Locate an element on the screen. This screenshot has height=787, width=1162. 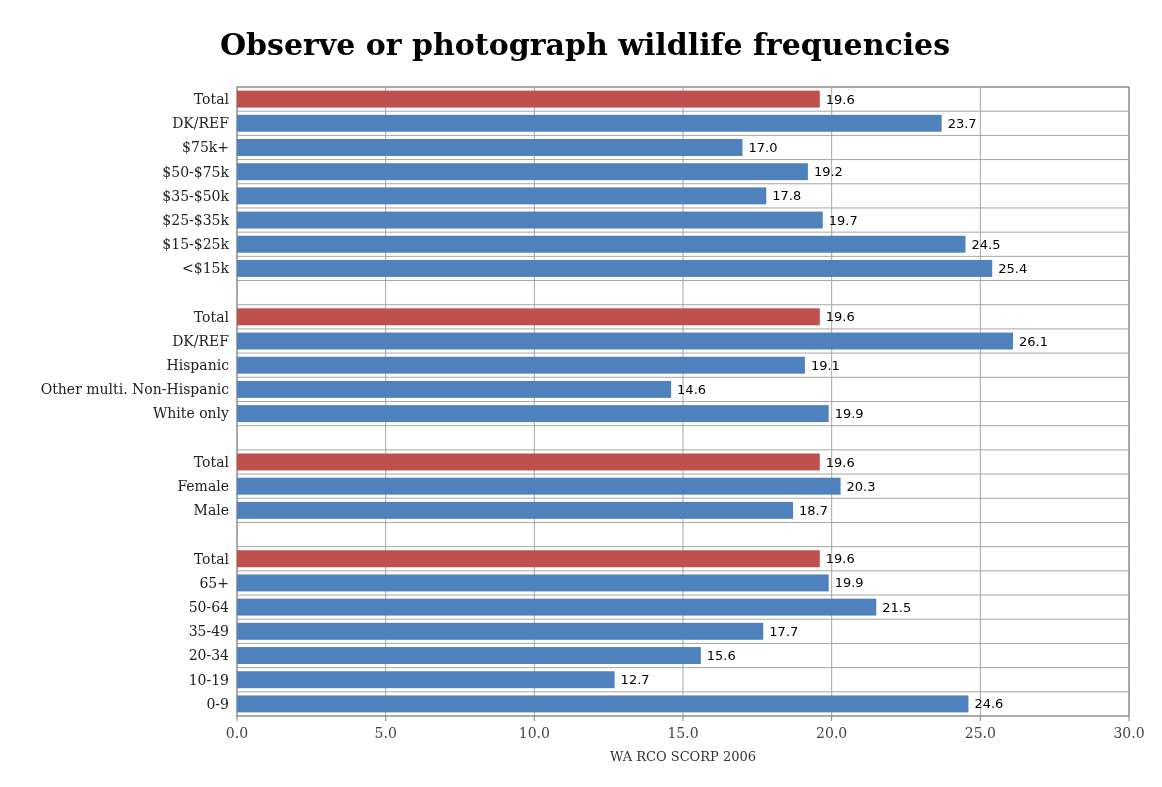
x-tick-label: 5.0 is located at coordinates (385, 733).